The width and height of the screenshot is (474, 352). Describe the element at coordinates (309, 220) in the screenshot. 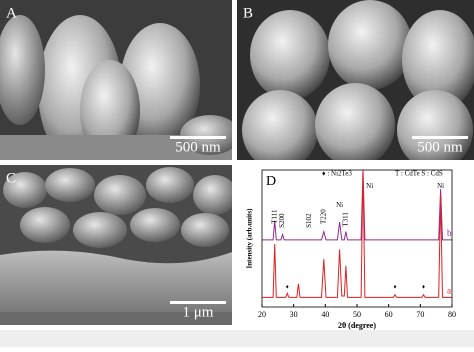

I see `peak-annotation: S102` at that location.